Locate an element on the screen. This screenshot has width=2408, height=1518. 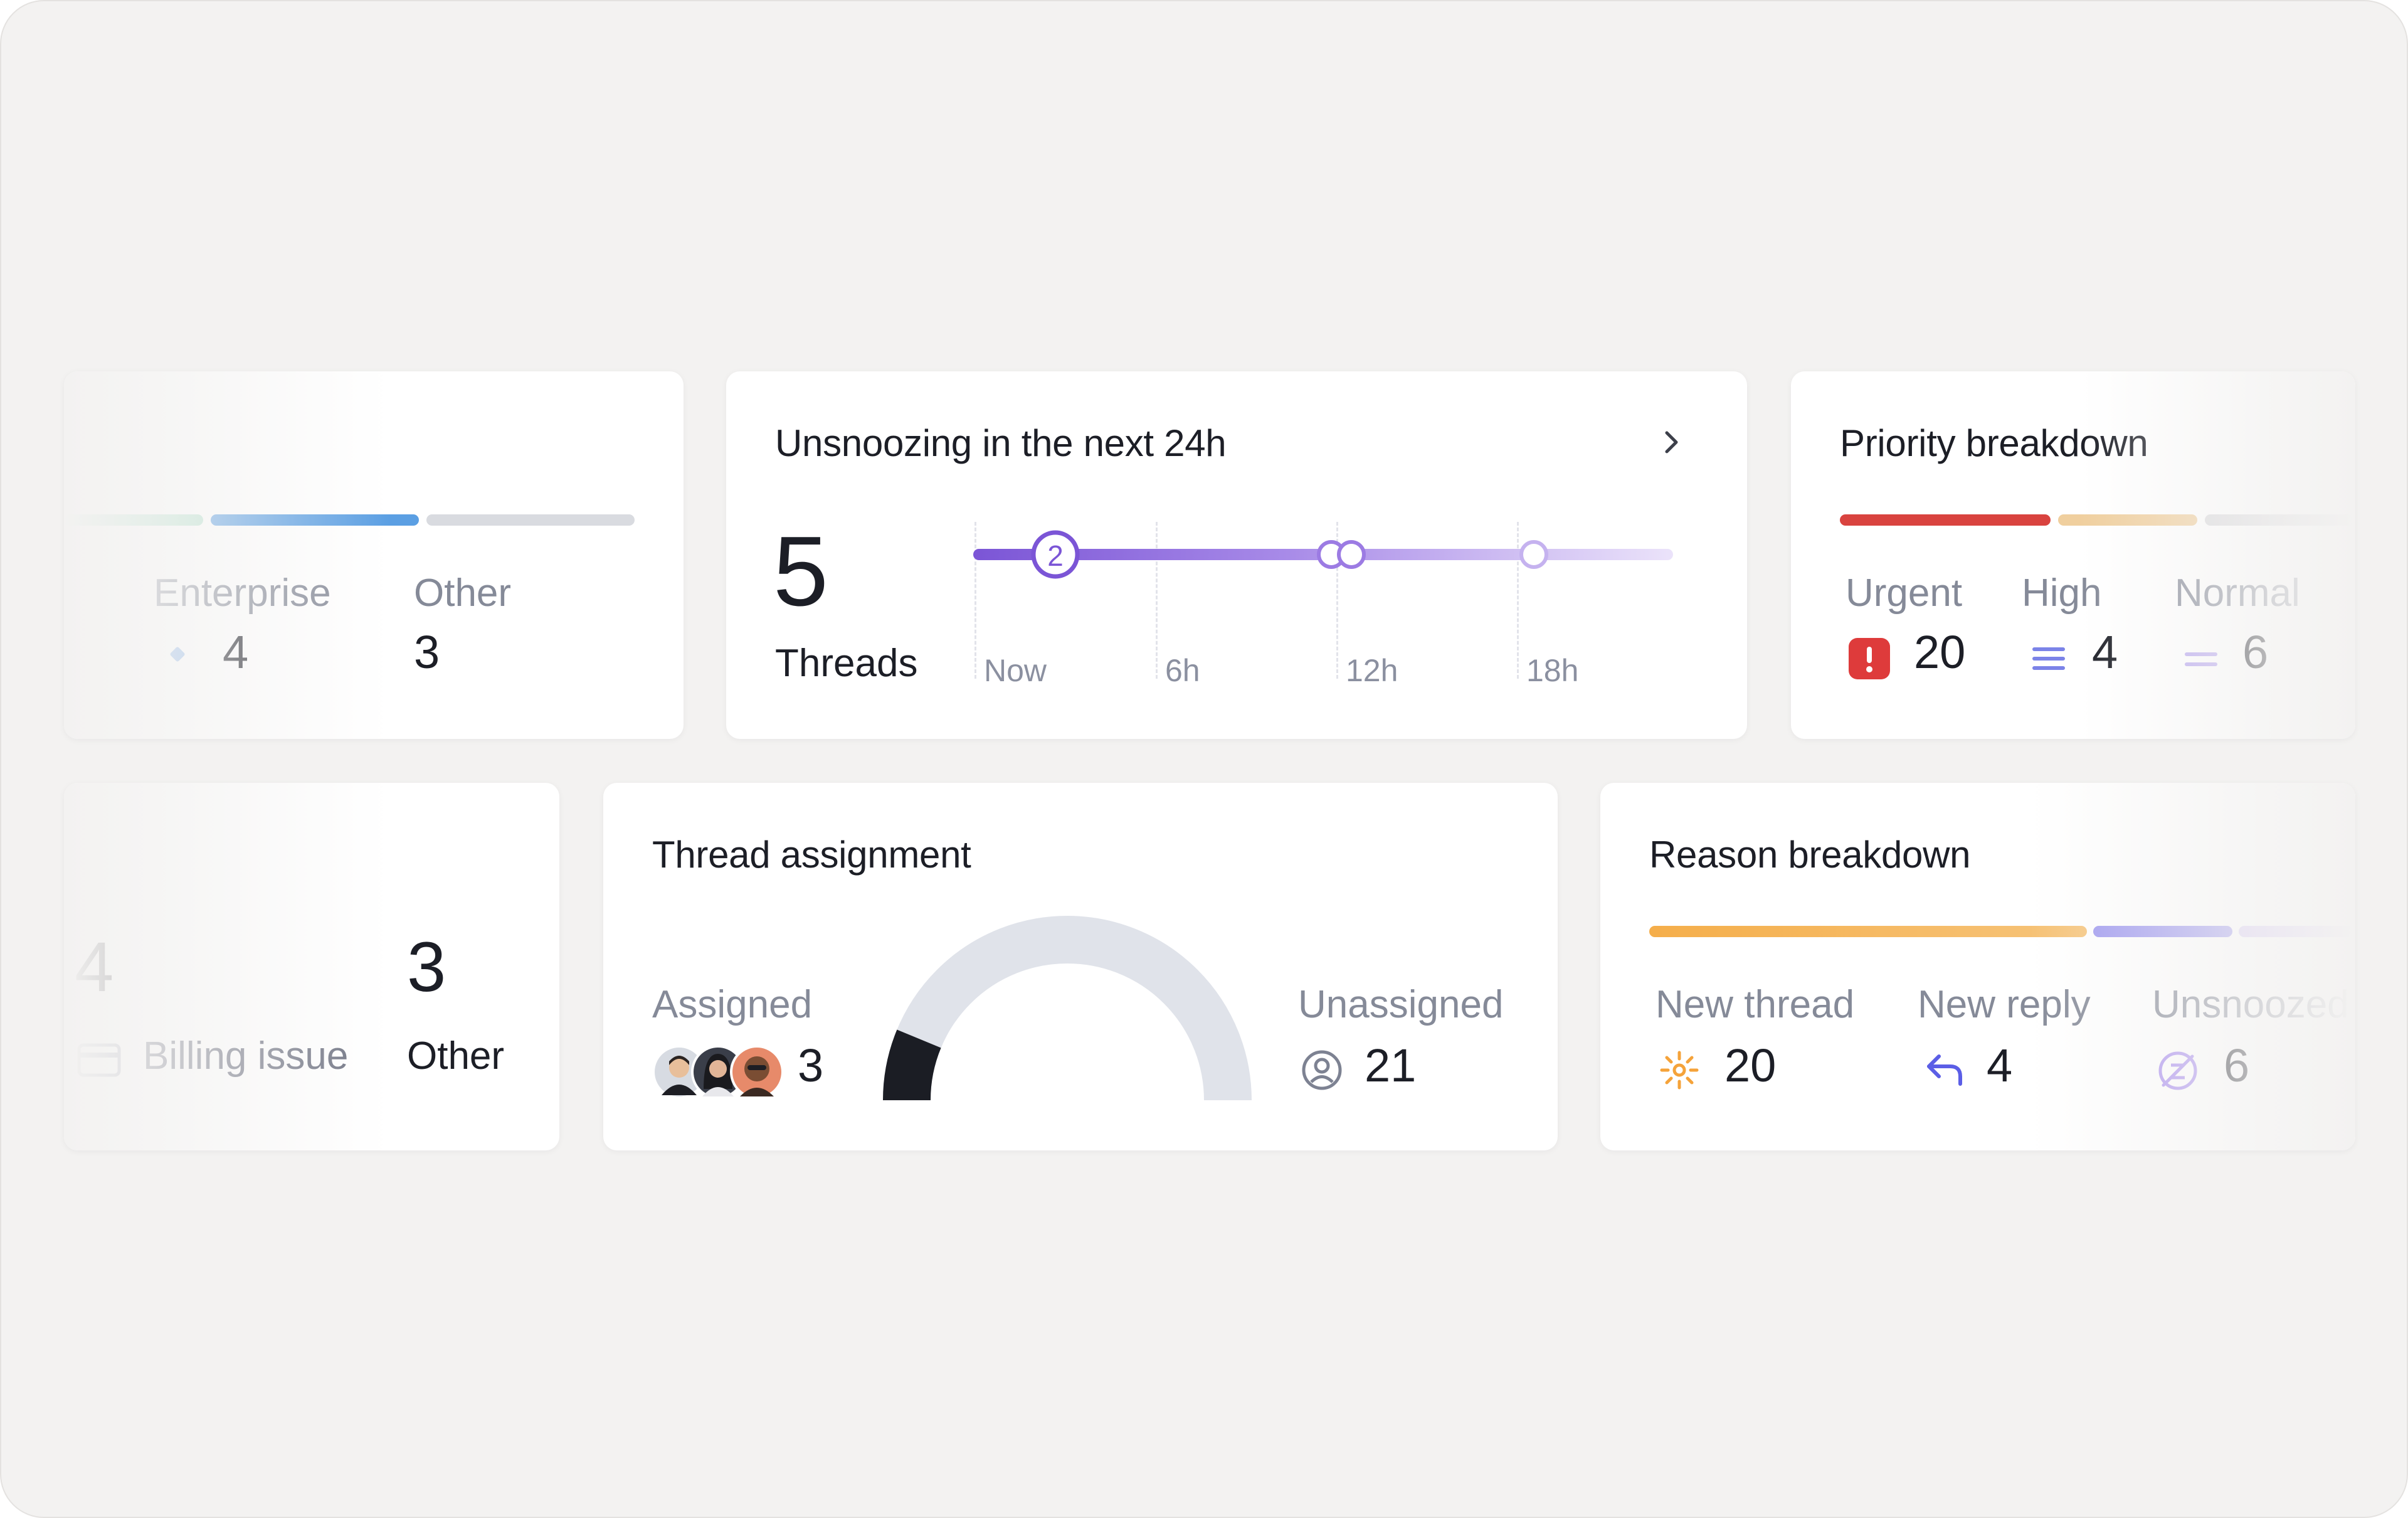
assignment-gauge is located at coordinates (1067, 1008).